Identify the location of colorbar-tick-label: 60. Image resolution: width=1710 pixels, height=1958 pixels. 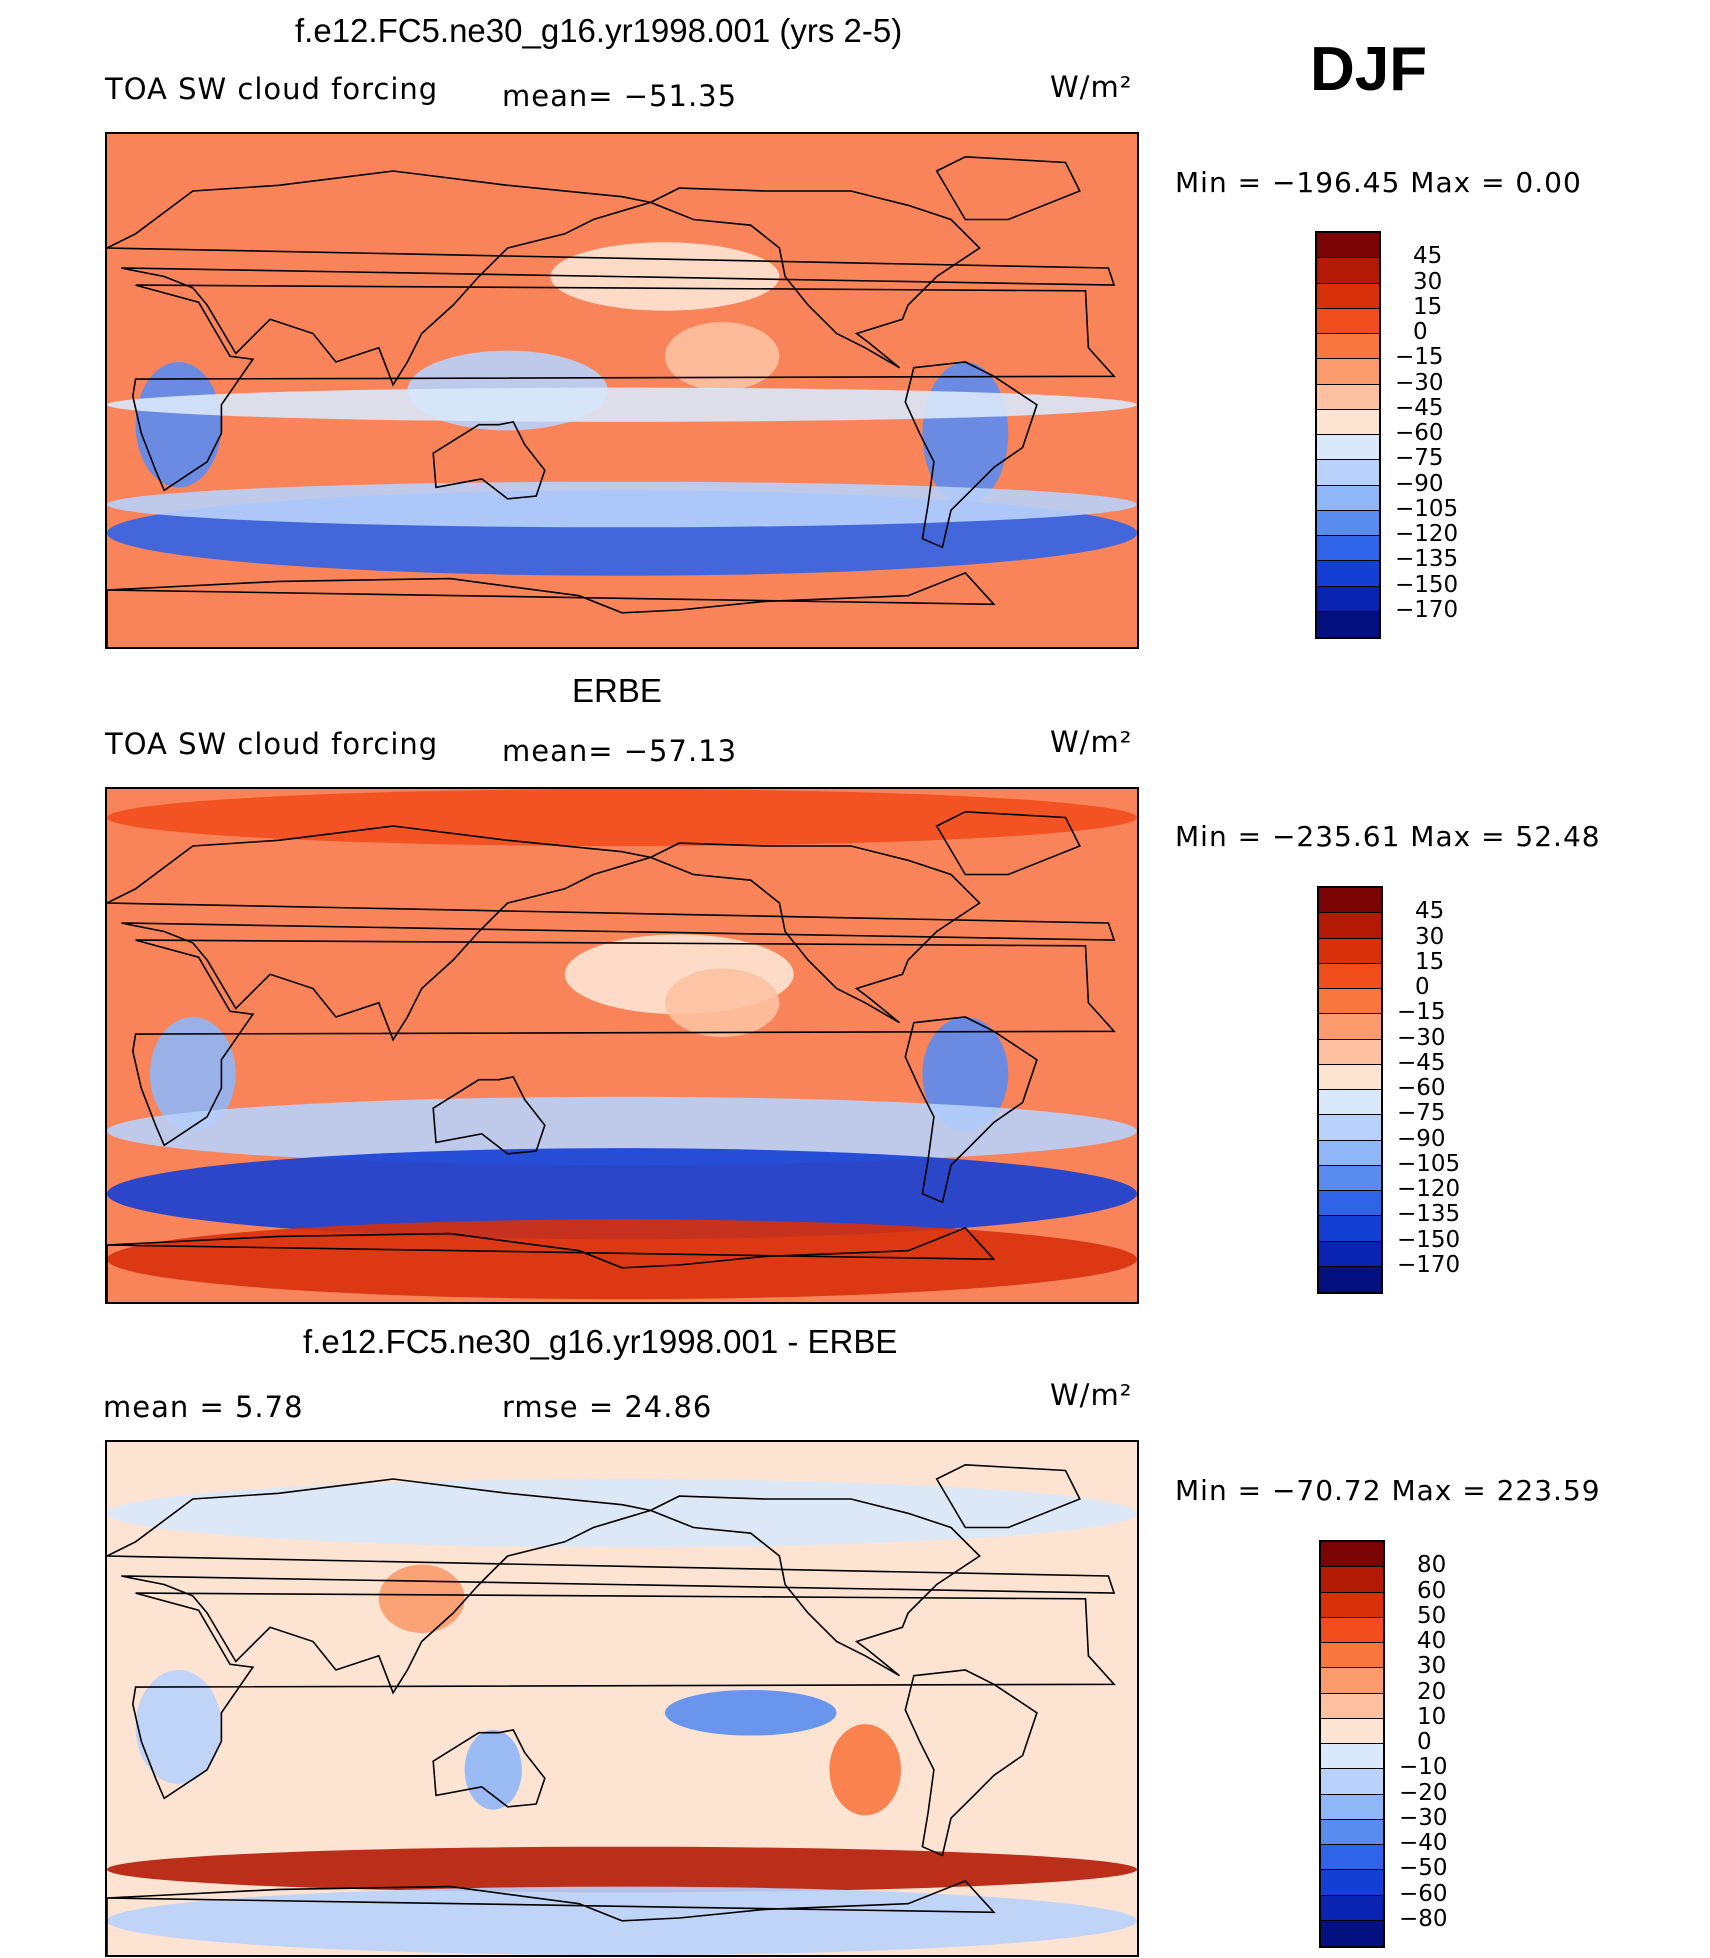
(1432, 1590).